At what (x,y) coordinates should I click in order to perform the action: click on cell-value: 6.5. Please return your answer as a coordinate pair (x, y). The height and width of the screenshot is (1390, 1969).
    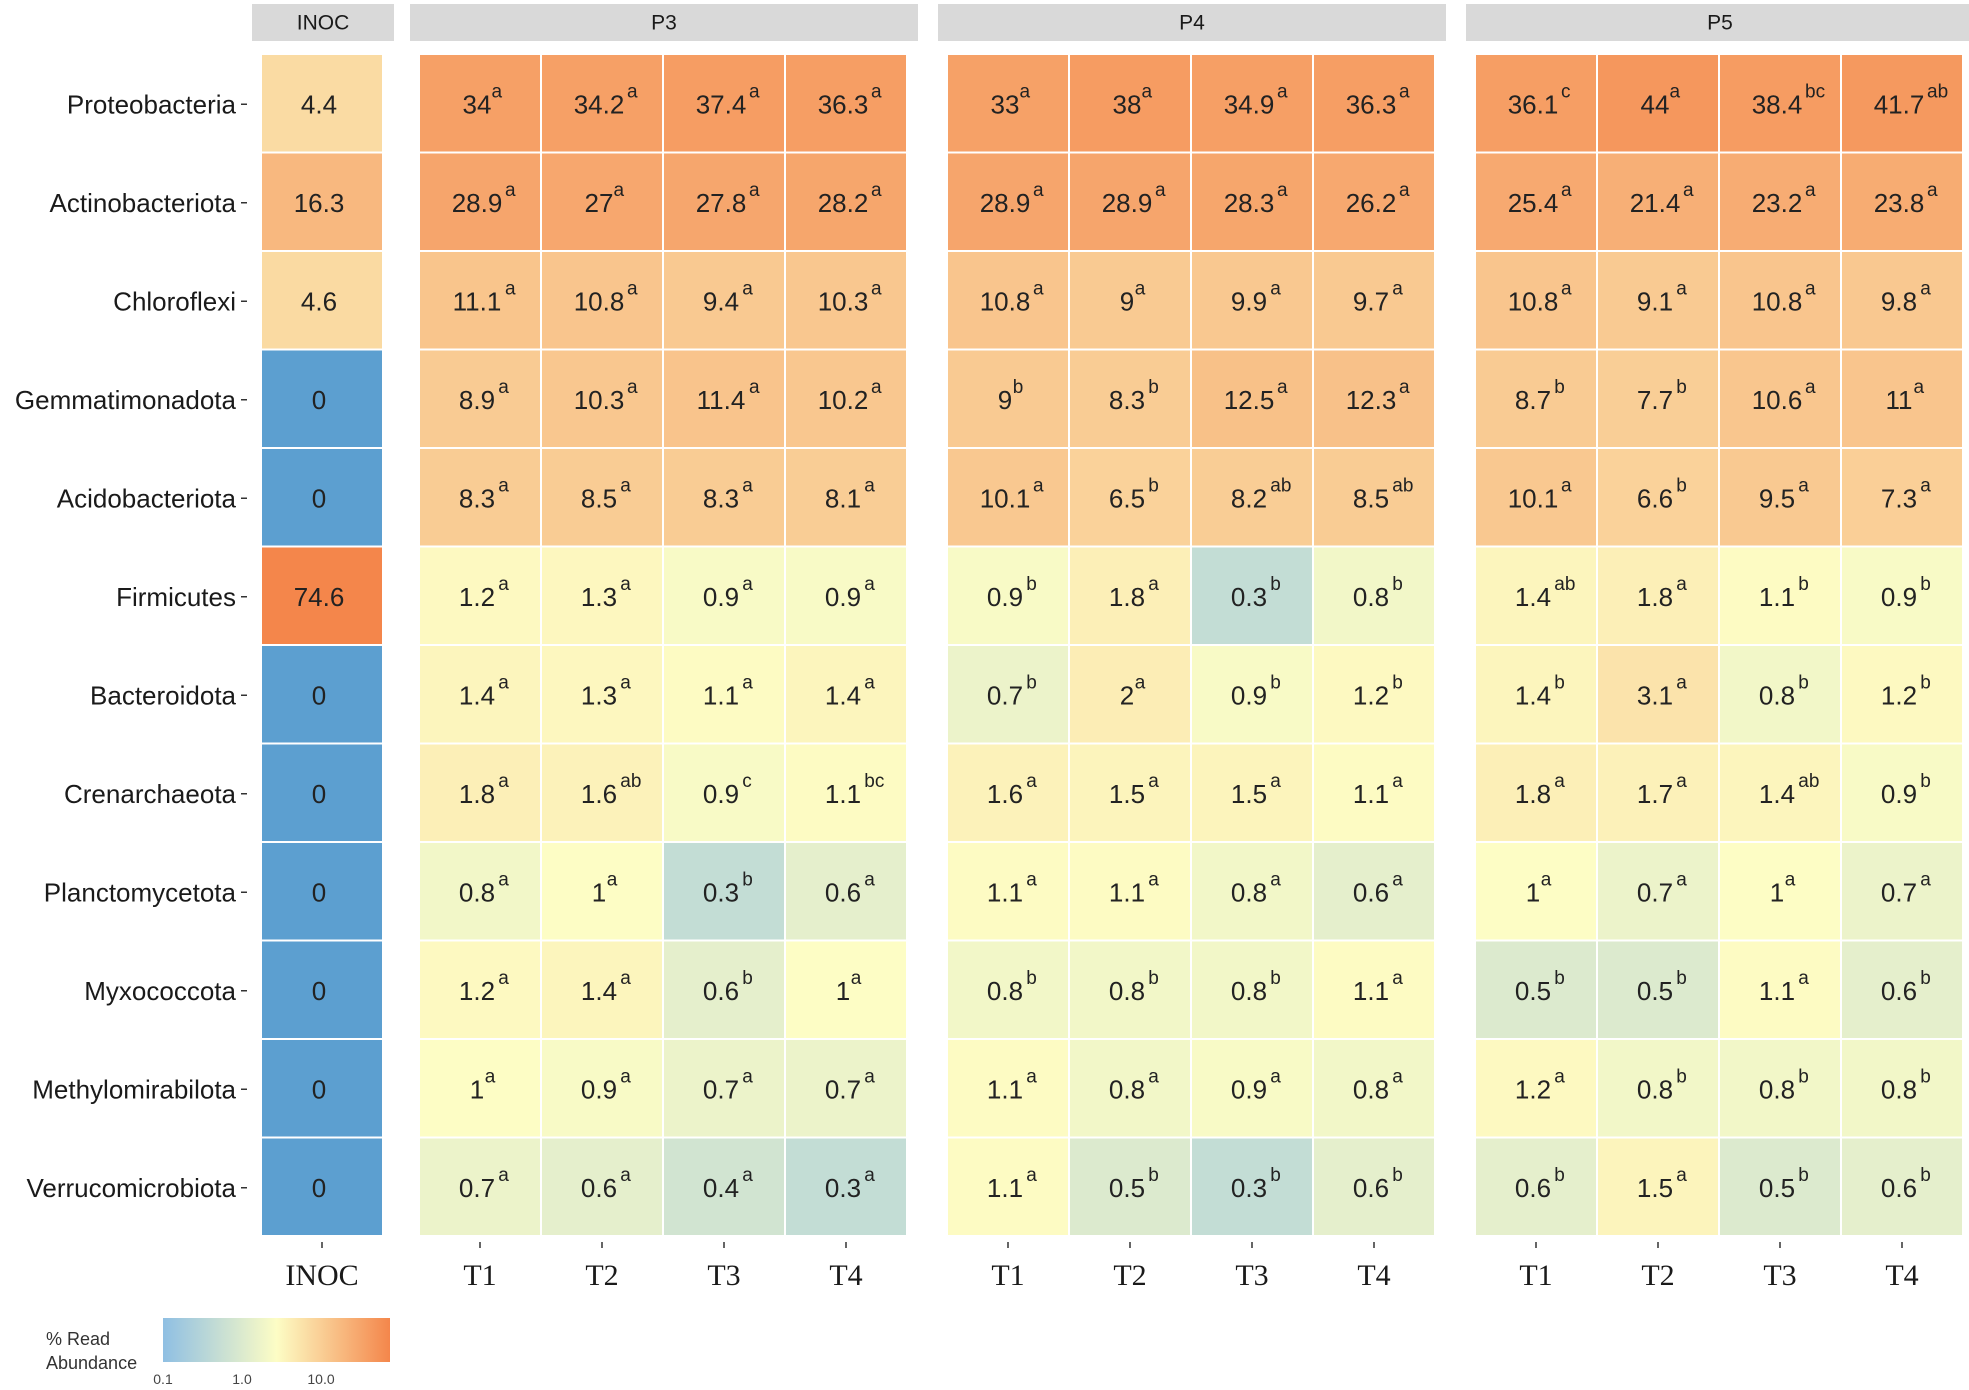
    Looking at the image, I should click on (1127, 498).